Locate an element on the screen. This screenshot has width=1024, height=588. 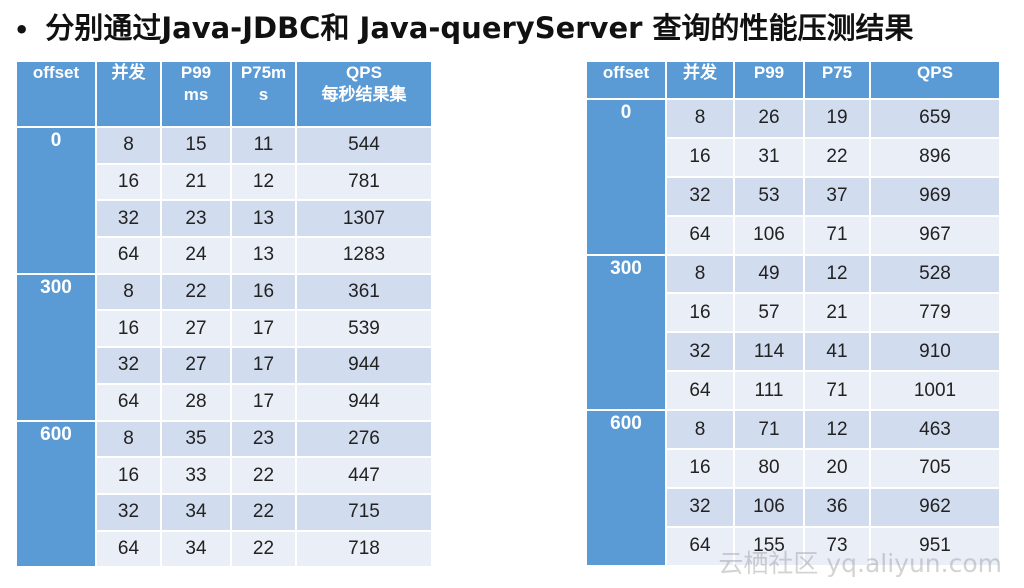
table-row: 16 21 12 781 is located at coordinates (224, 182).